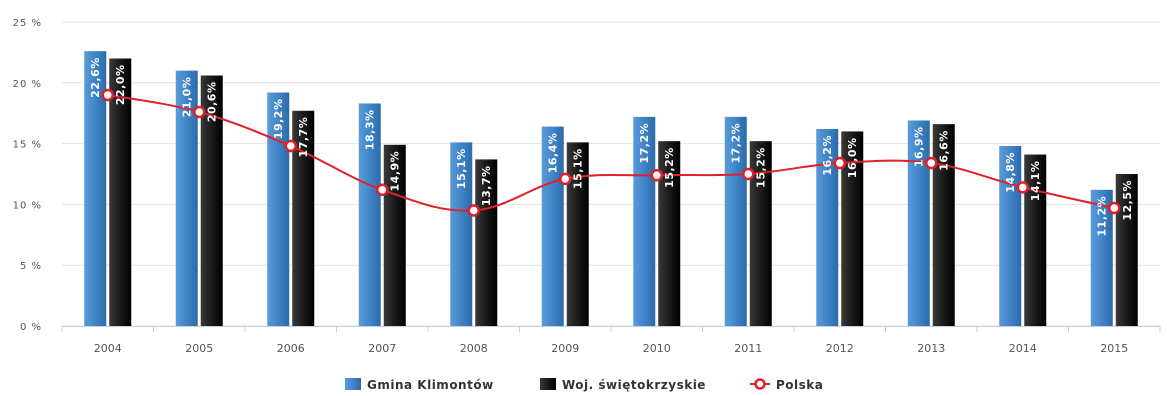  I want to click on bar-data-label: 11,2%, so click(1102, 216).